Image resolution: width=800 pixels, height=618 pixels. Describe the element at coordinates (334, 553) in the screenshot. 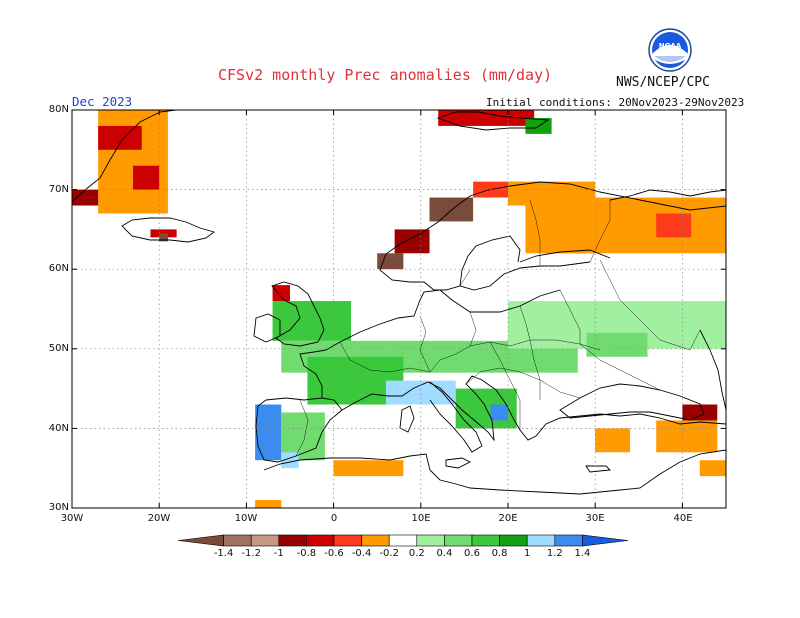

I see `colorbar-label: -0.6` at that location.